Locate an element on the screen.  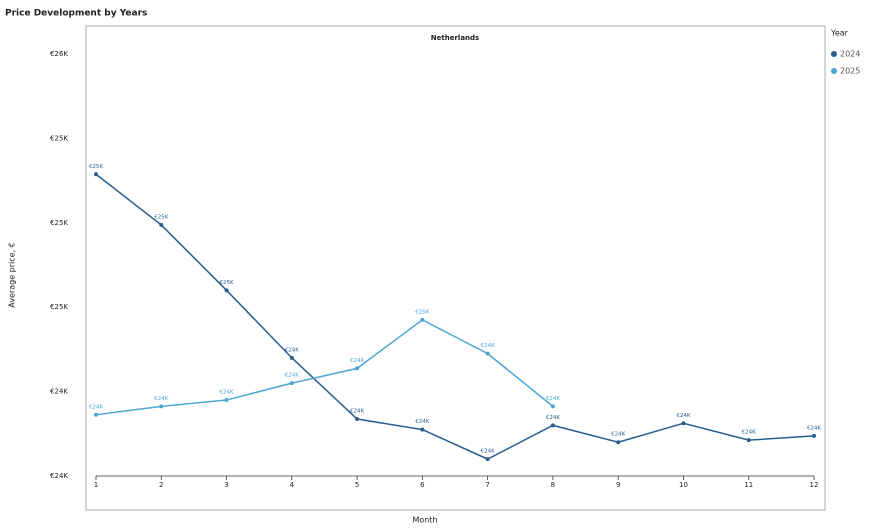
chart-title: Price Development by Years is located at coordinates (76, 14).